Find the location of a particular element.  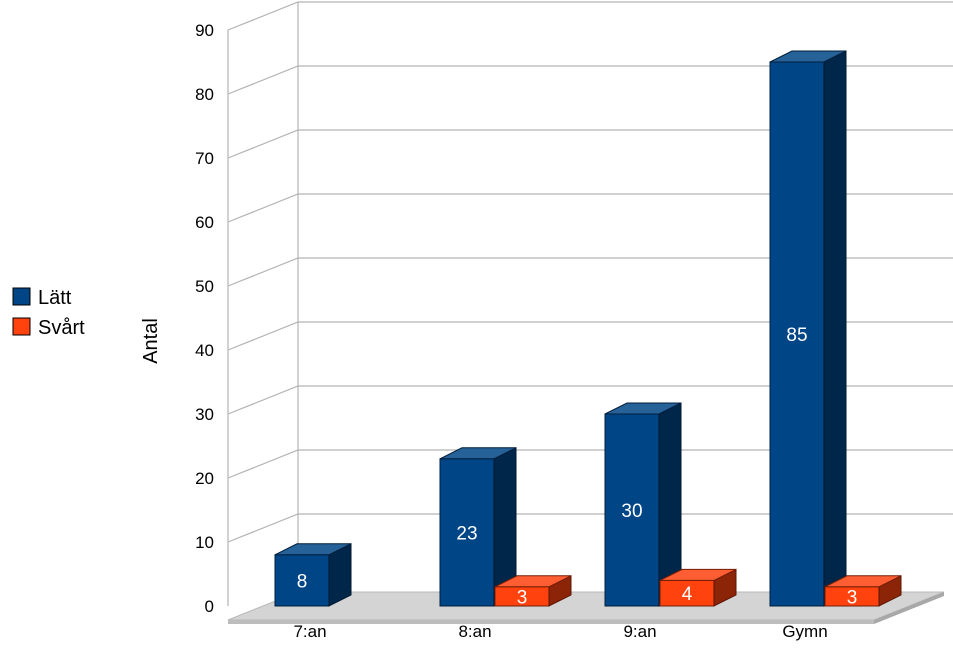

chart-walls is located at coordinates (263, 304).